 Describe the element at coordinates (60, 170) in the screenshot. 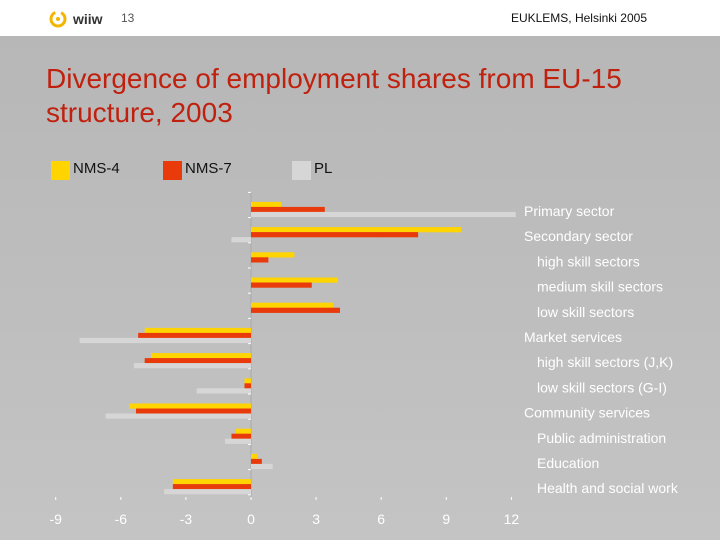

I see `legend-swatch-nms4` at that location.